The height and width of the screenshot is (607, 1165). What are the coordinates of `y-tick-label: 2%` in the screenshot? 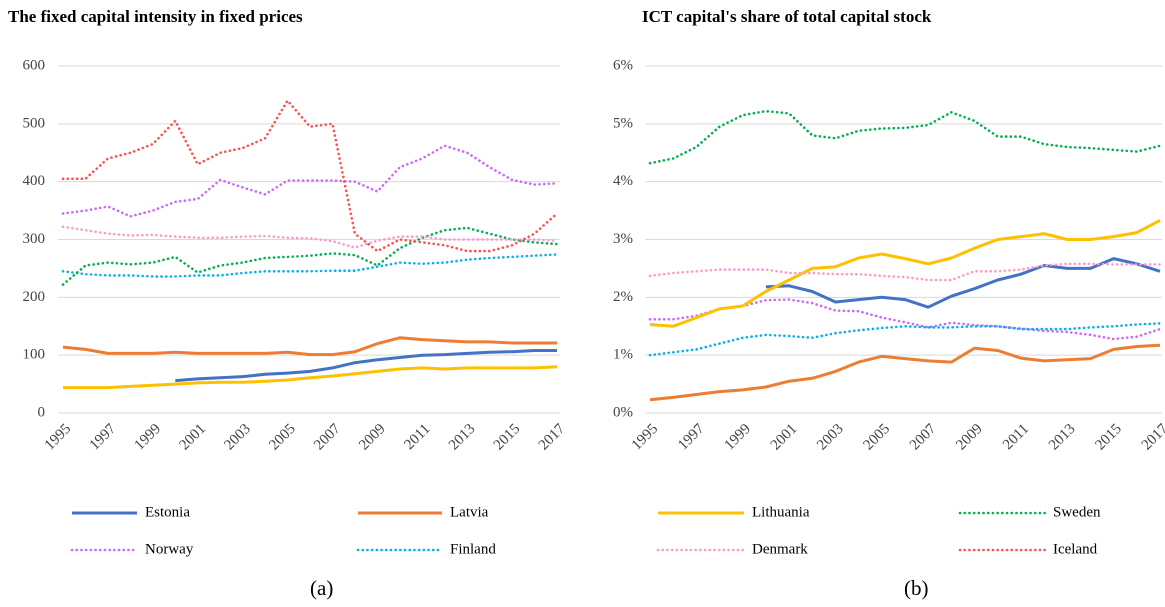 It's located at (623, 297).